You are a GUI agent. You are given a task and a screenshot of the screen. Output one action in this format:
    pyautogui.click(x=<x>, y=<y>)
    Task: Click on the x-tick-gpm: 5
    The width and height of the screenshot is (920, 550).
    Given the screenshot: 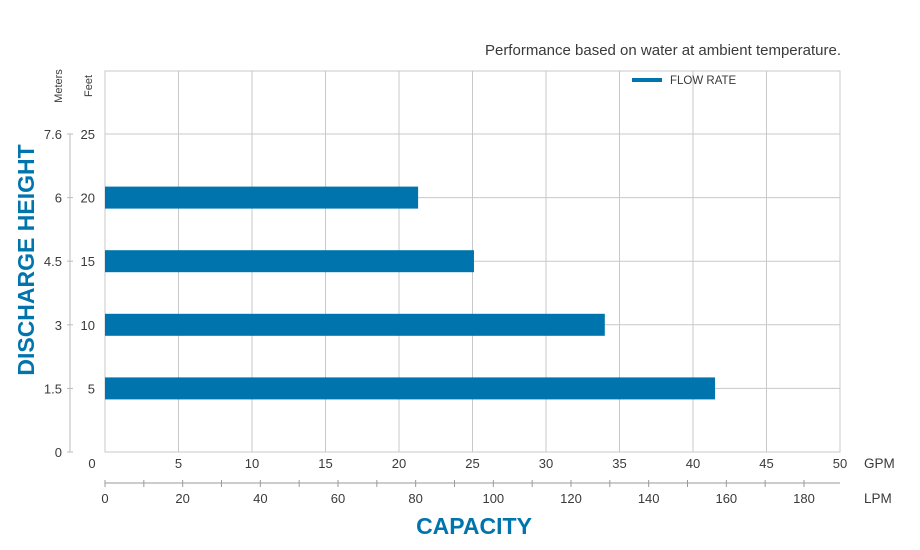 What is the action you would take?
    pyautogui.click(x=178, y=463)
    